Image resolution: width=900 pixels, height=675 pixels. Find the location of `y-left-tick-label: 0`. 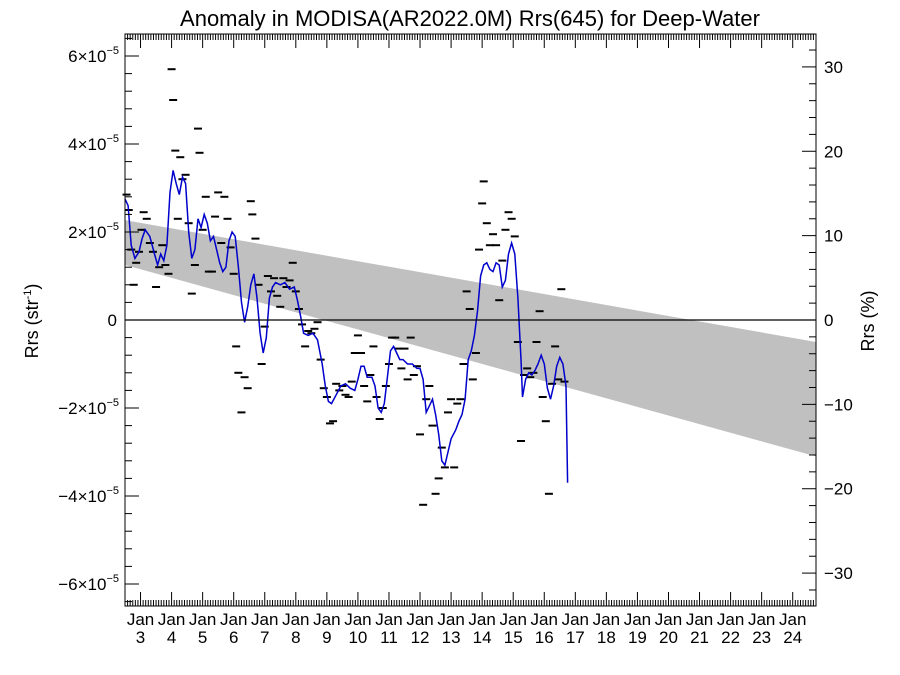

y-left-tick-label: 0 is located at coordinates (112, 320).